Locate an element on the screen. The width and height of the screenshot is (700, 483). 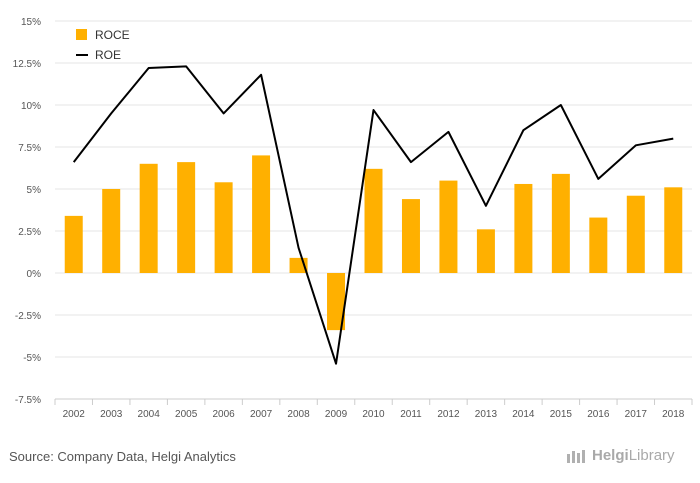
y-tick-label: -2.5% is located at coordinates (28, 316).